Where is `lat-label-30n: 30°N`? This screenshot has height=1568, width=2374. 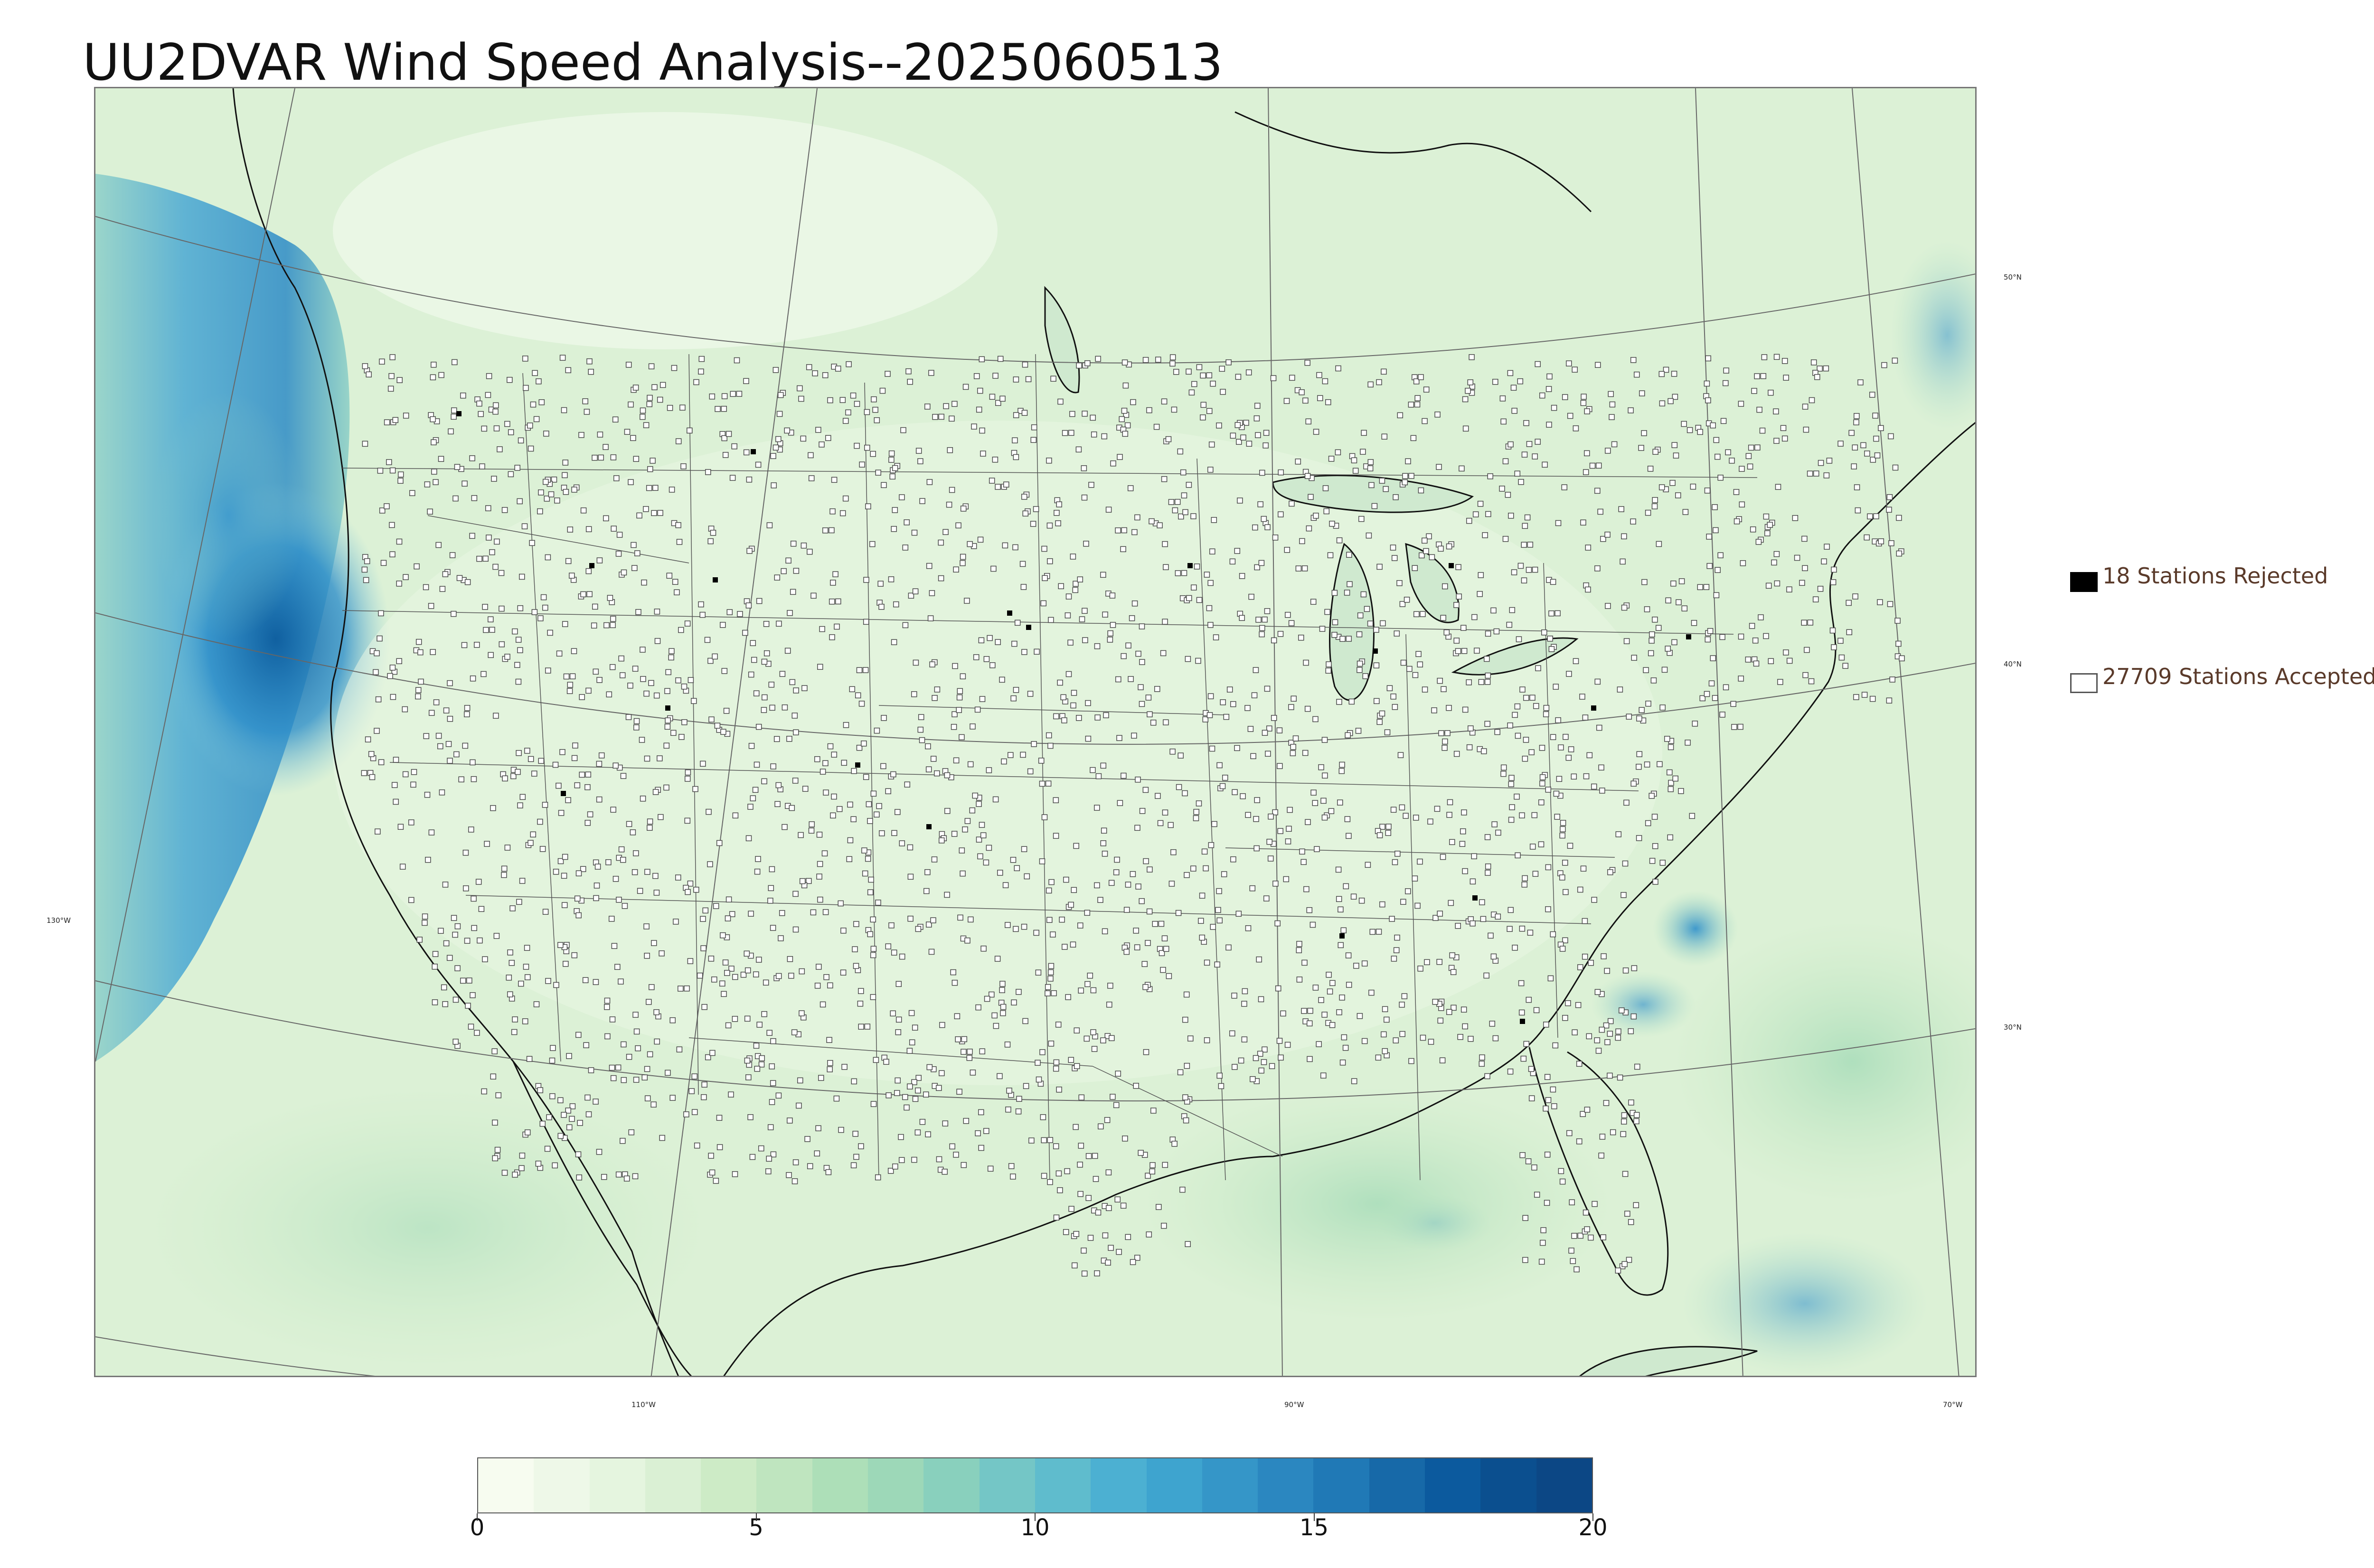 lat-label-30n: 30°N is located at coordinates (2013, 1027).